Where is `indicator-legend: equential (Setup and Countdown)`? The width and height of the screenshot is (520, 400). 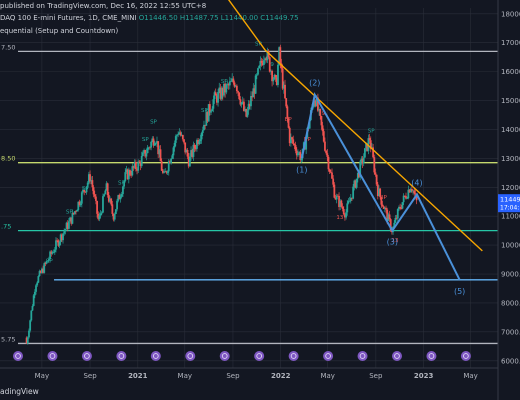
indicator-legend: equential (Setup and Countdown) is located at coordinates (59, 31).